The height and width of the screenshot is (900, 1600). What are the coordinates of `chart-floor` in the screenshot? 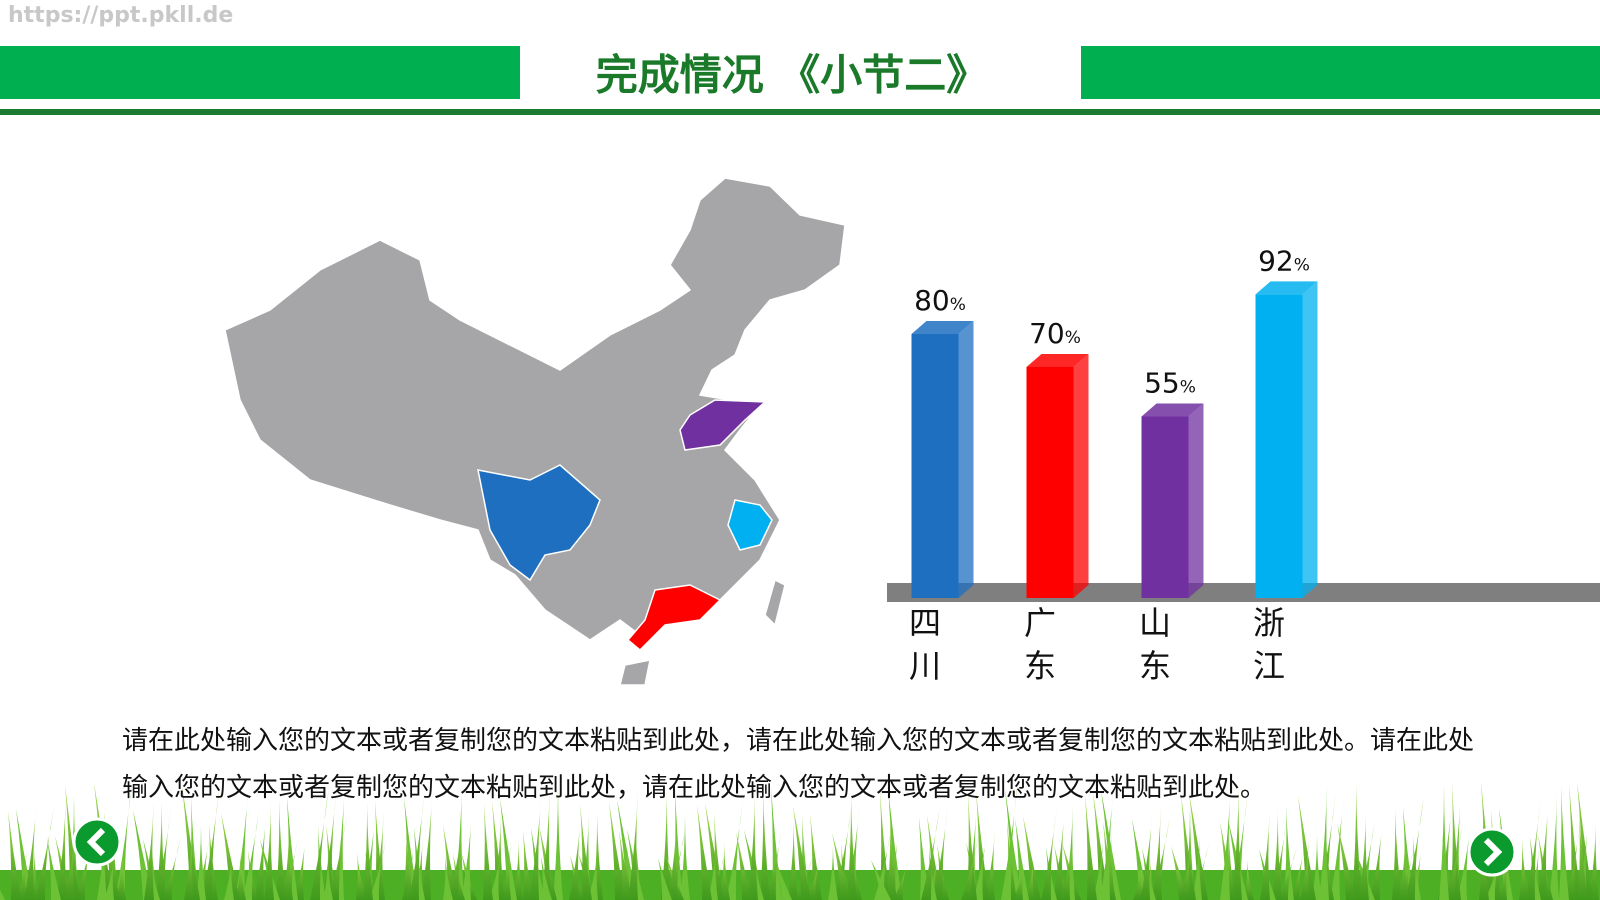 It's located at (1243, 592).